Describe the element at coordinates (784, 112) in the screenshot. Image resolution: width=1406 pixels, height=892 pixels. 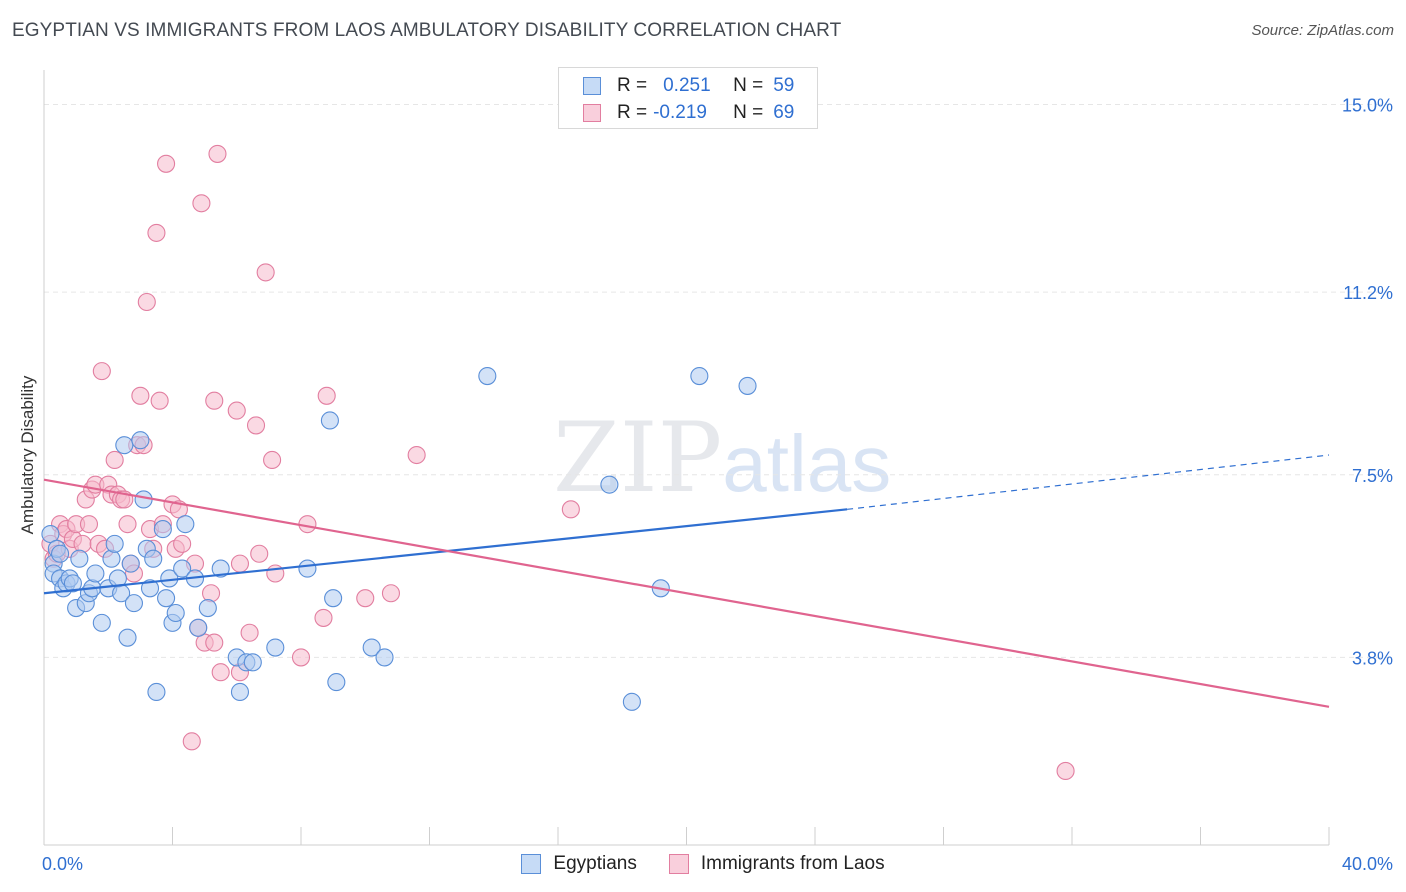
I see `legend-n-value: 69` at that location.